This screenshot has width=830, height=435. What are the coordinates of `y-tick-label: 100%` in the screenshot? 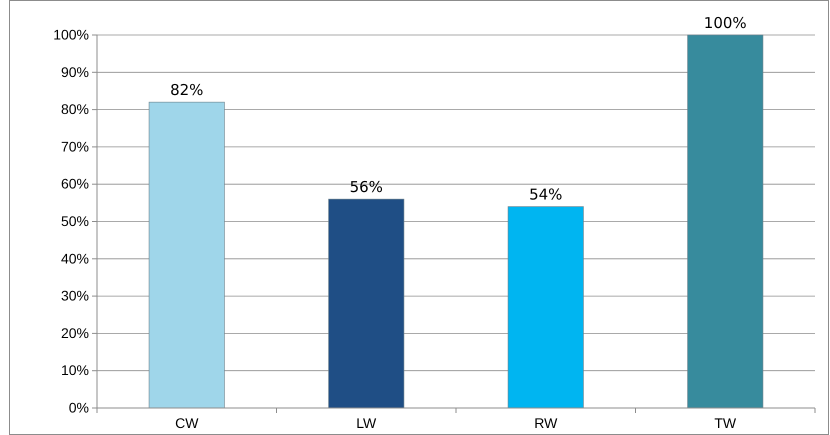 It's located at (71, 34).